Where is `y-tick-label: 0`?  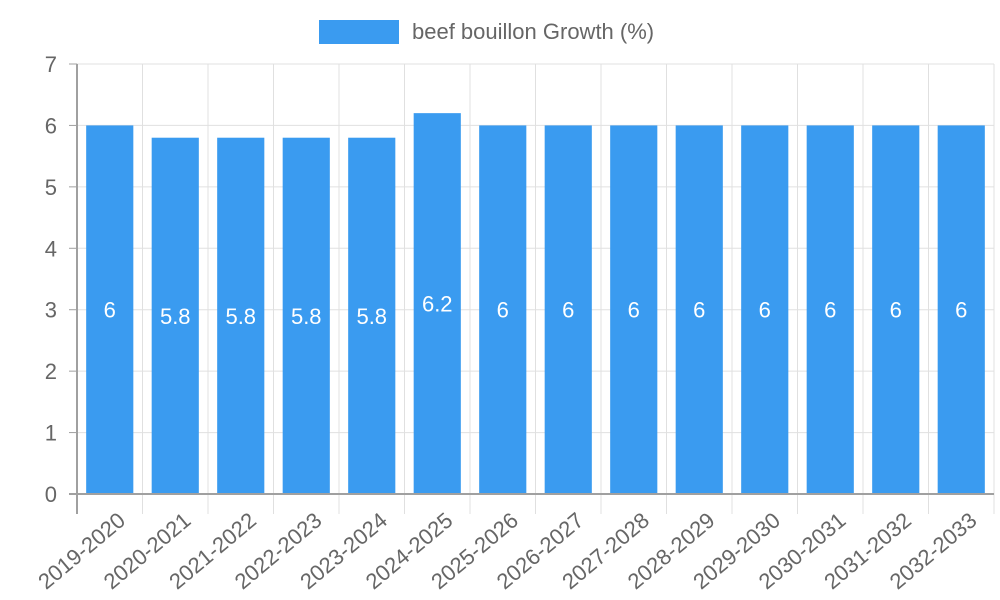 y-tick-label: 0 is located at coordinates (51, 494).